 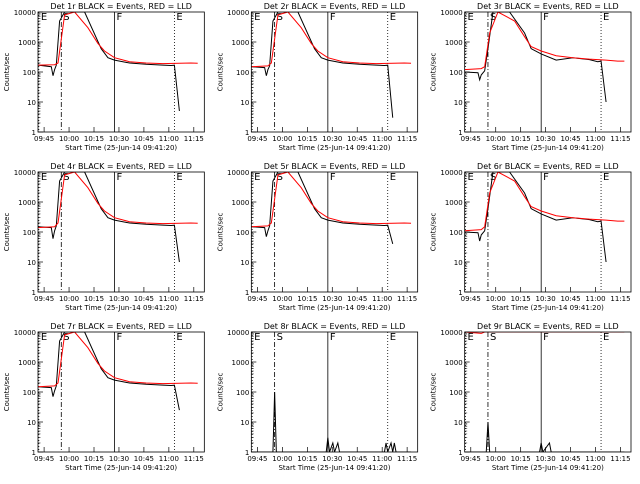 What do you see at coordinates (121, 6) in the screenshot?
I see `chart-title: Det 1r BLACK = Events, RED = LLD` at bounding box center [121, 6].